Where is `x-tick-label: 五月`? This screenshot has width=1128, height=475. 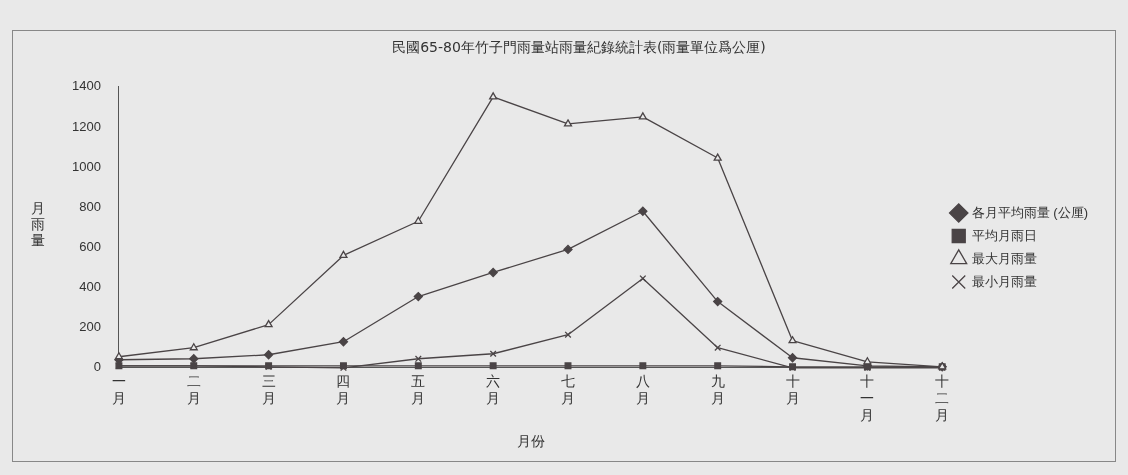
x-tick-label: 五月 is located at coordinates (418, 389).